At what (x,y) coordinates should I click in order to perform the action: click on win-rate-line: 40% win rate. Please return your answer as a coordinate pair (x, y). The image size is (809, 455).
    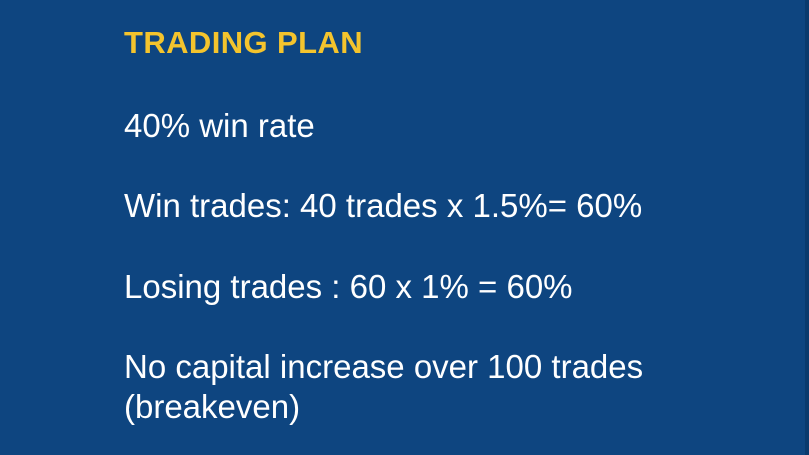
    Looking at the image, I should click on (219, 125).